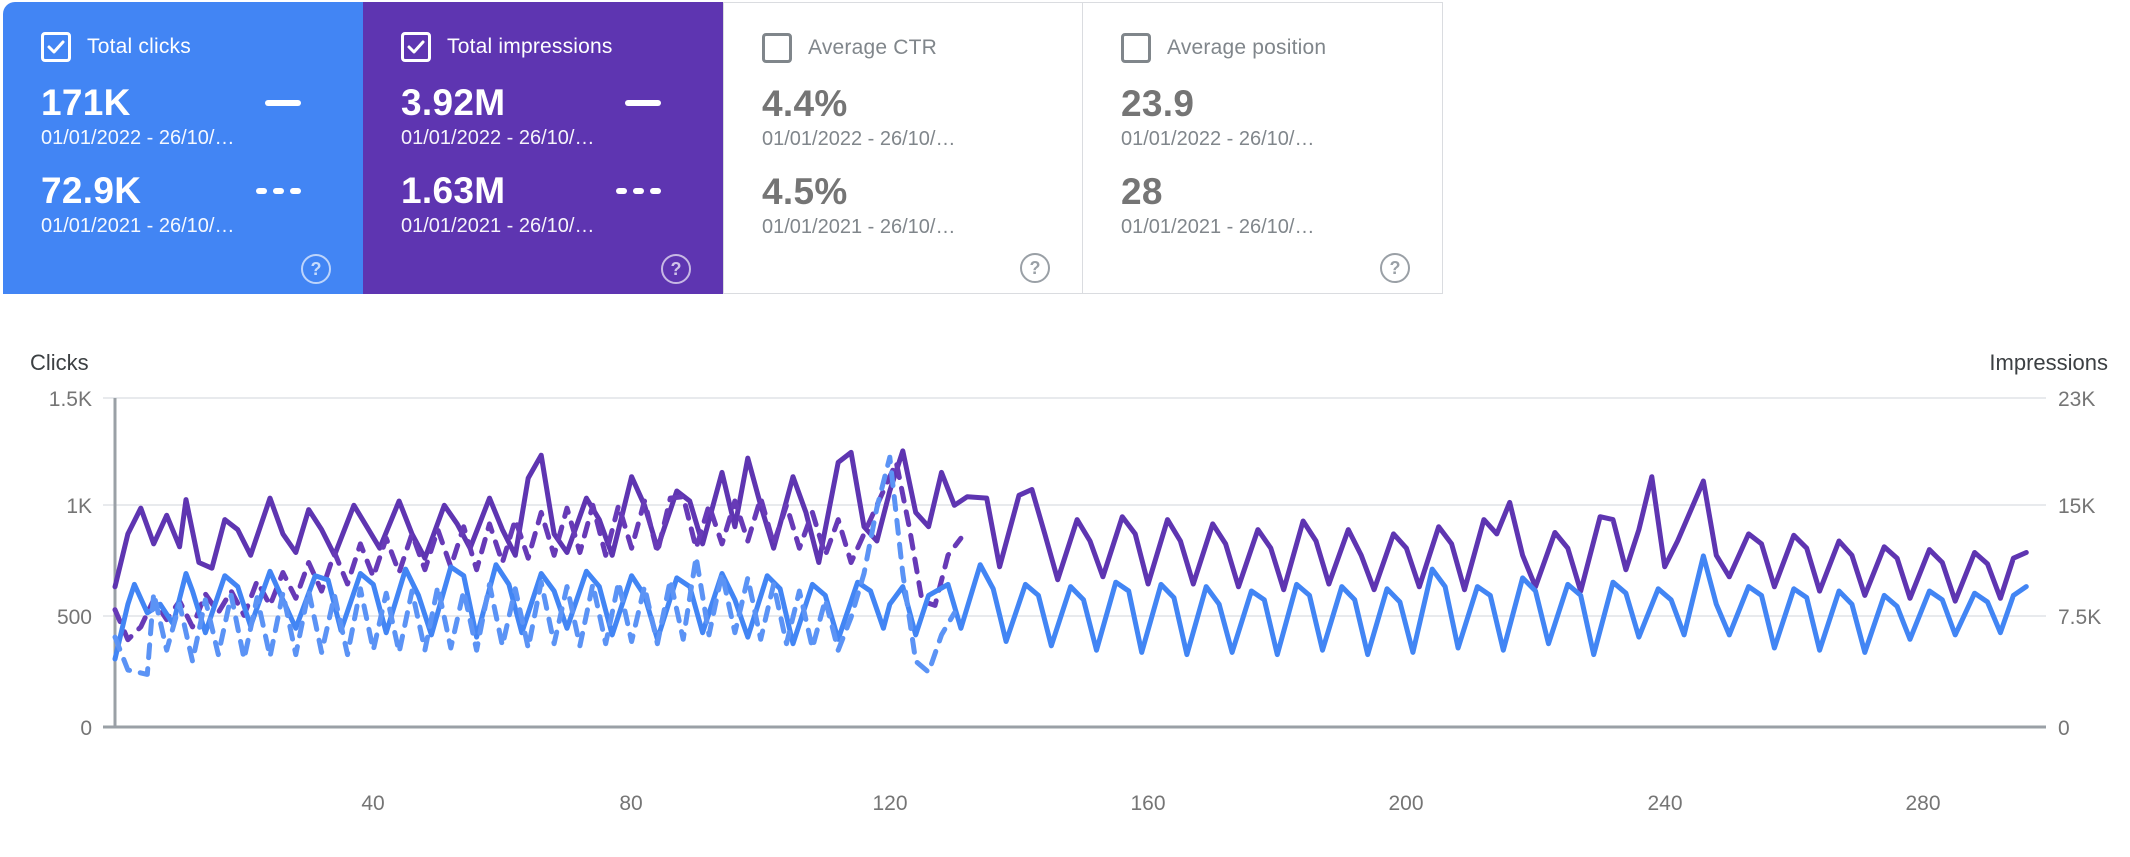 This screenshot has height=857, width=2130. What do you see at coordinates (453, 102) in the screenshot?
I see `metric-value-current: 3.92M` at bounding box center [453, 102].